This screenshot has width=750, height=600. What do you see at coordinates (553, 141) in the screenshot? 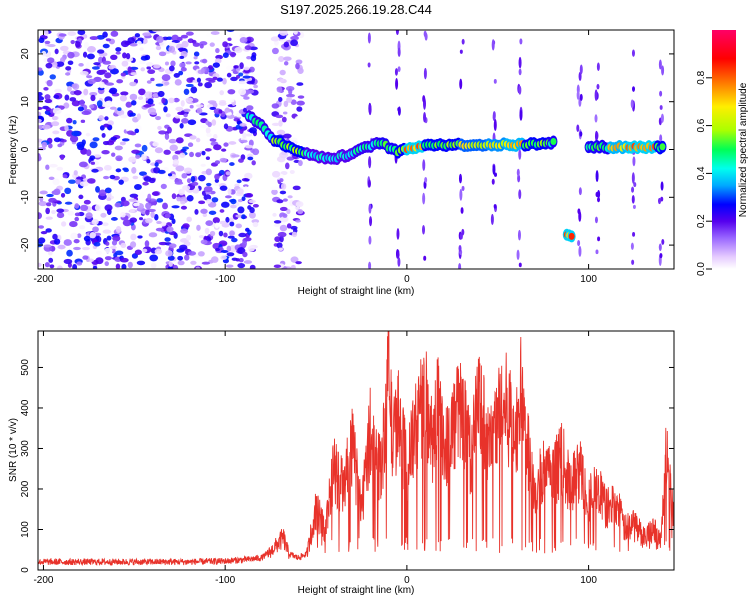
I see `signal-point` at bounding box center [553, 141].